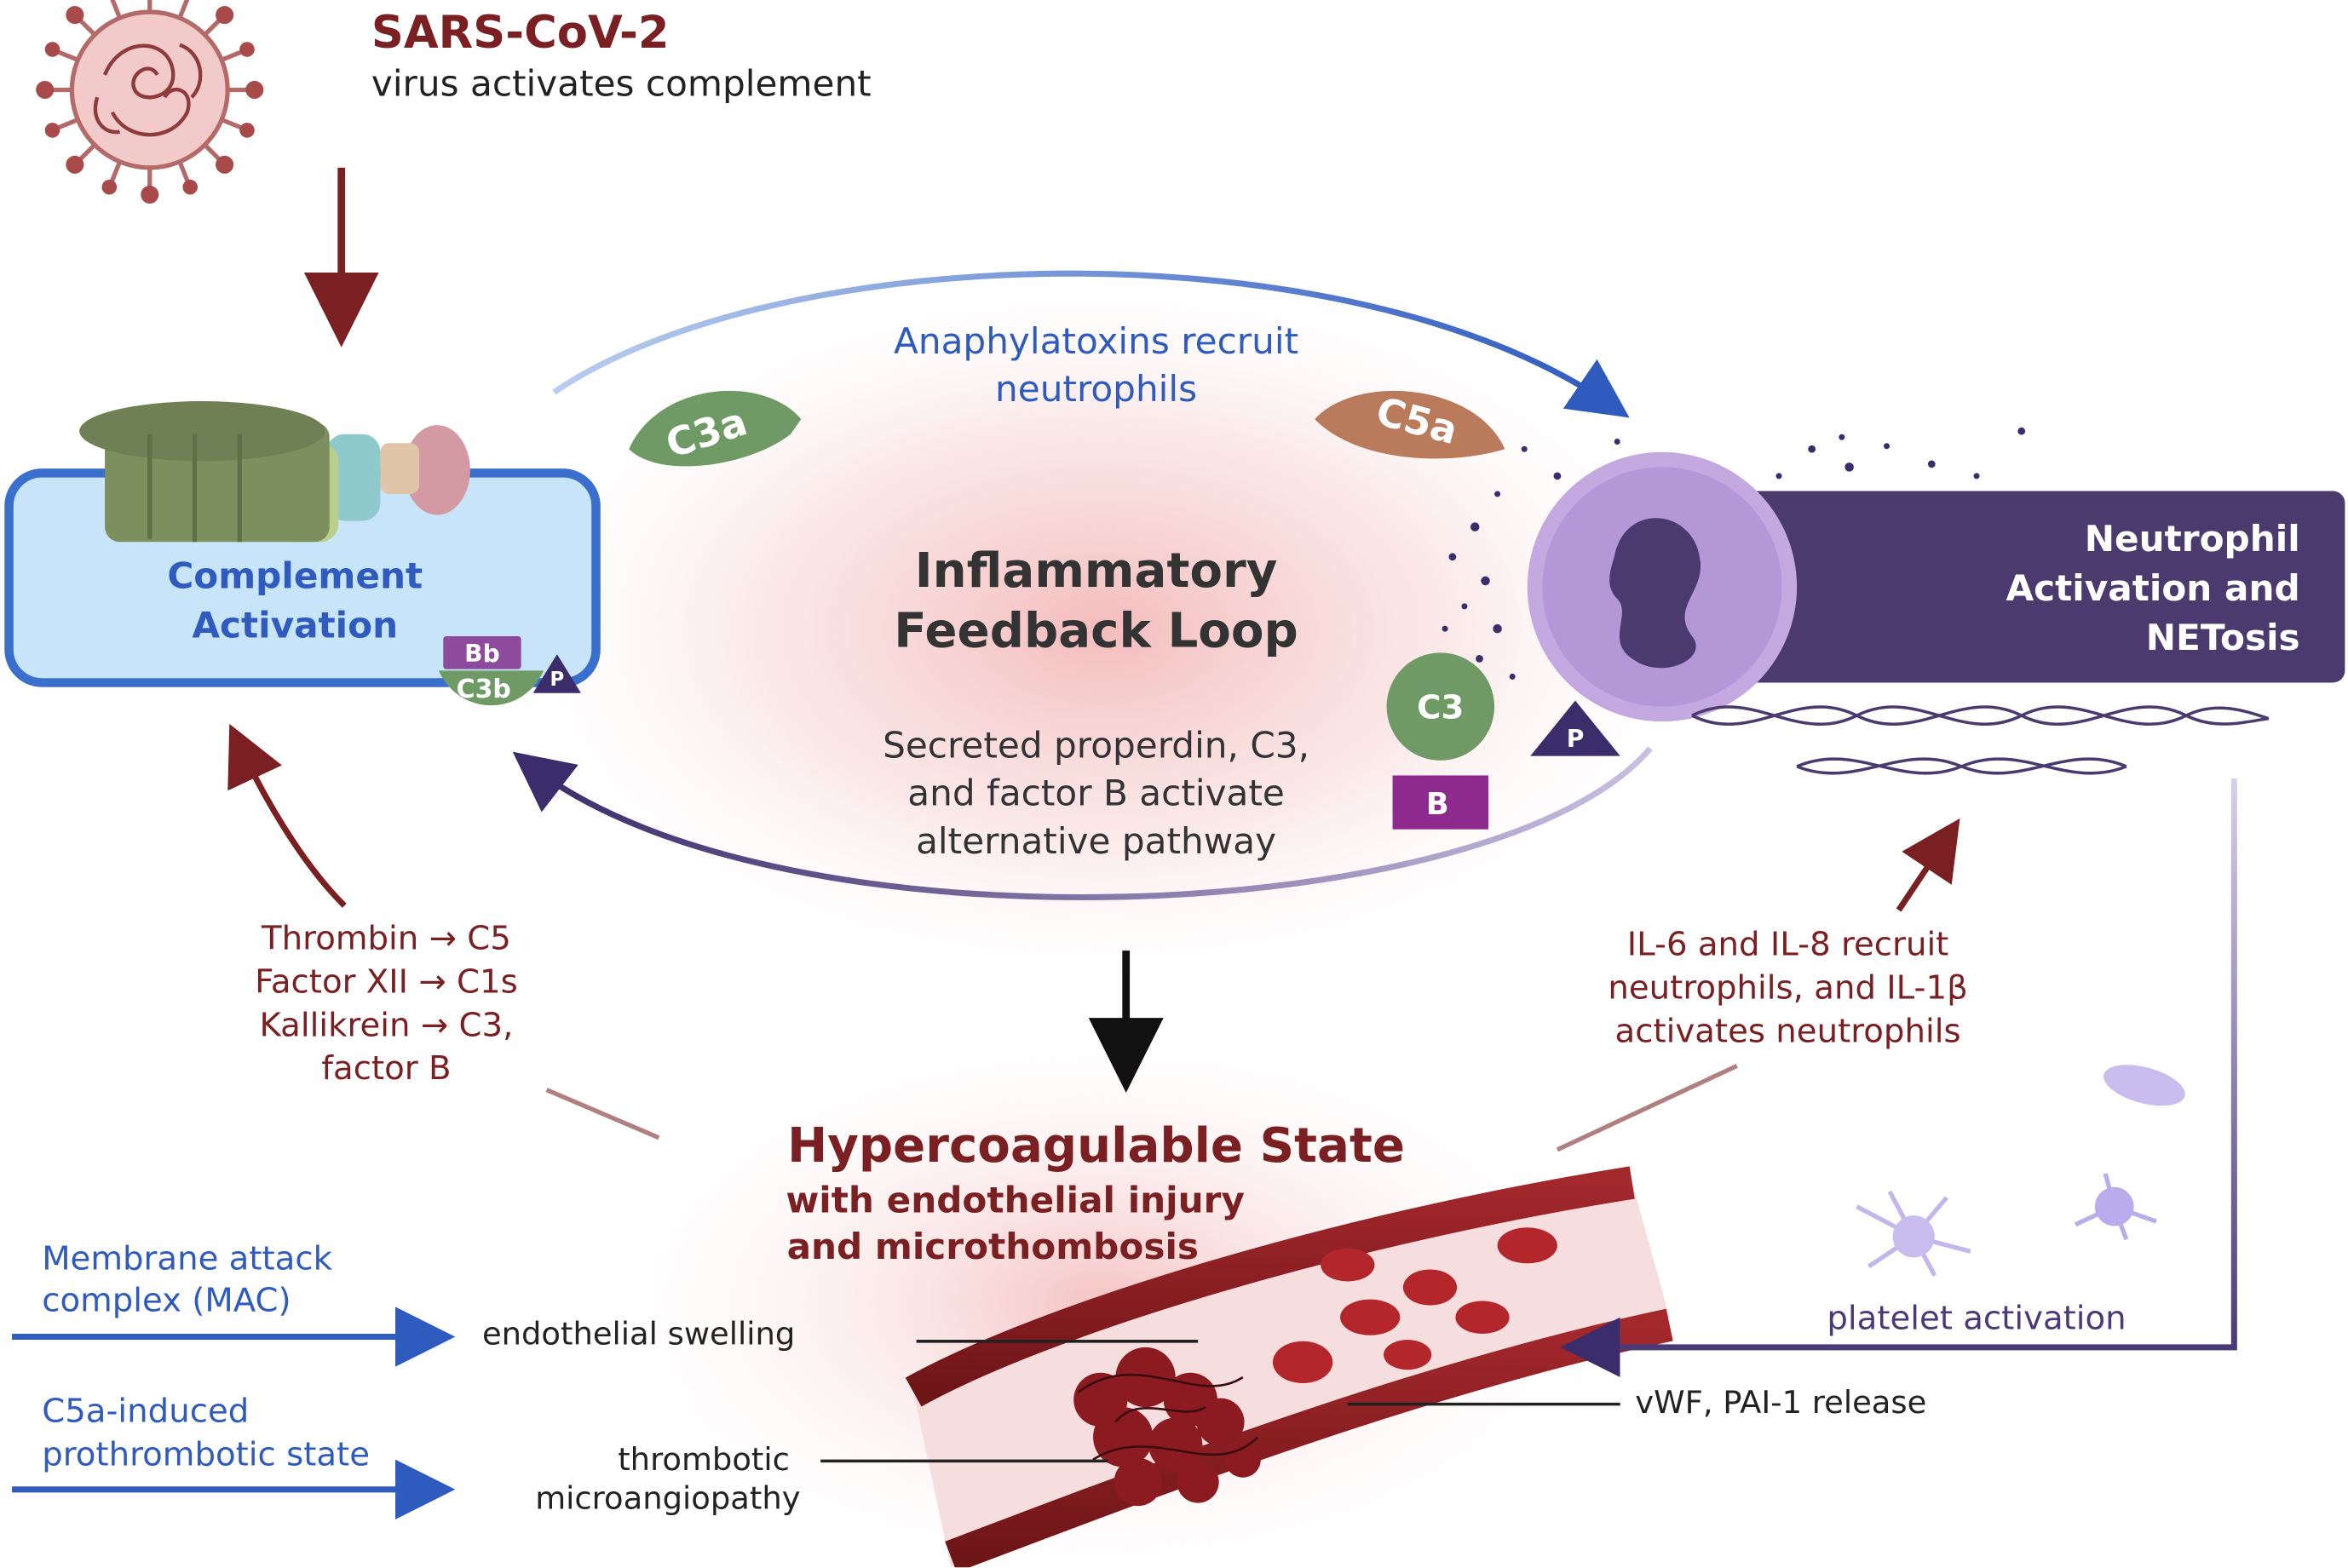 The image size is (2348, 1568). I want to click on cytokine-connector-right, so click(1647, 1108).